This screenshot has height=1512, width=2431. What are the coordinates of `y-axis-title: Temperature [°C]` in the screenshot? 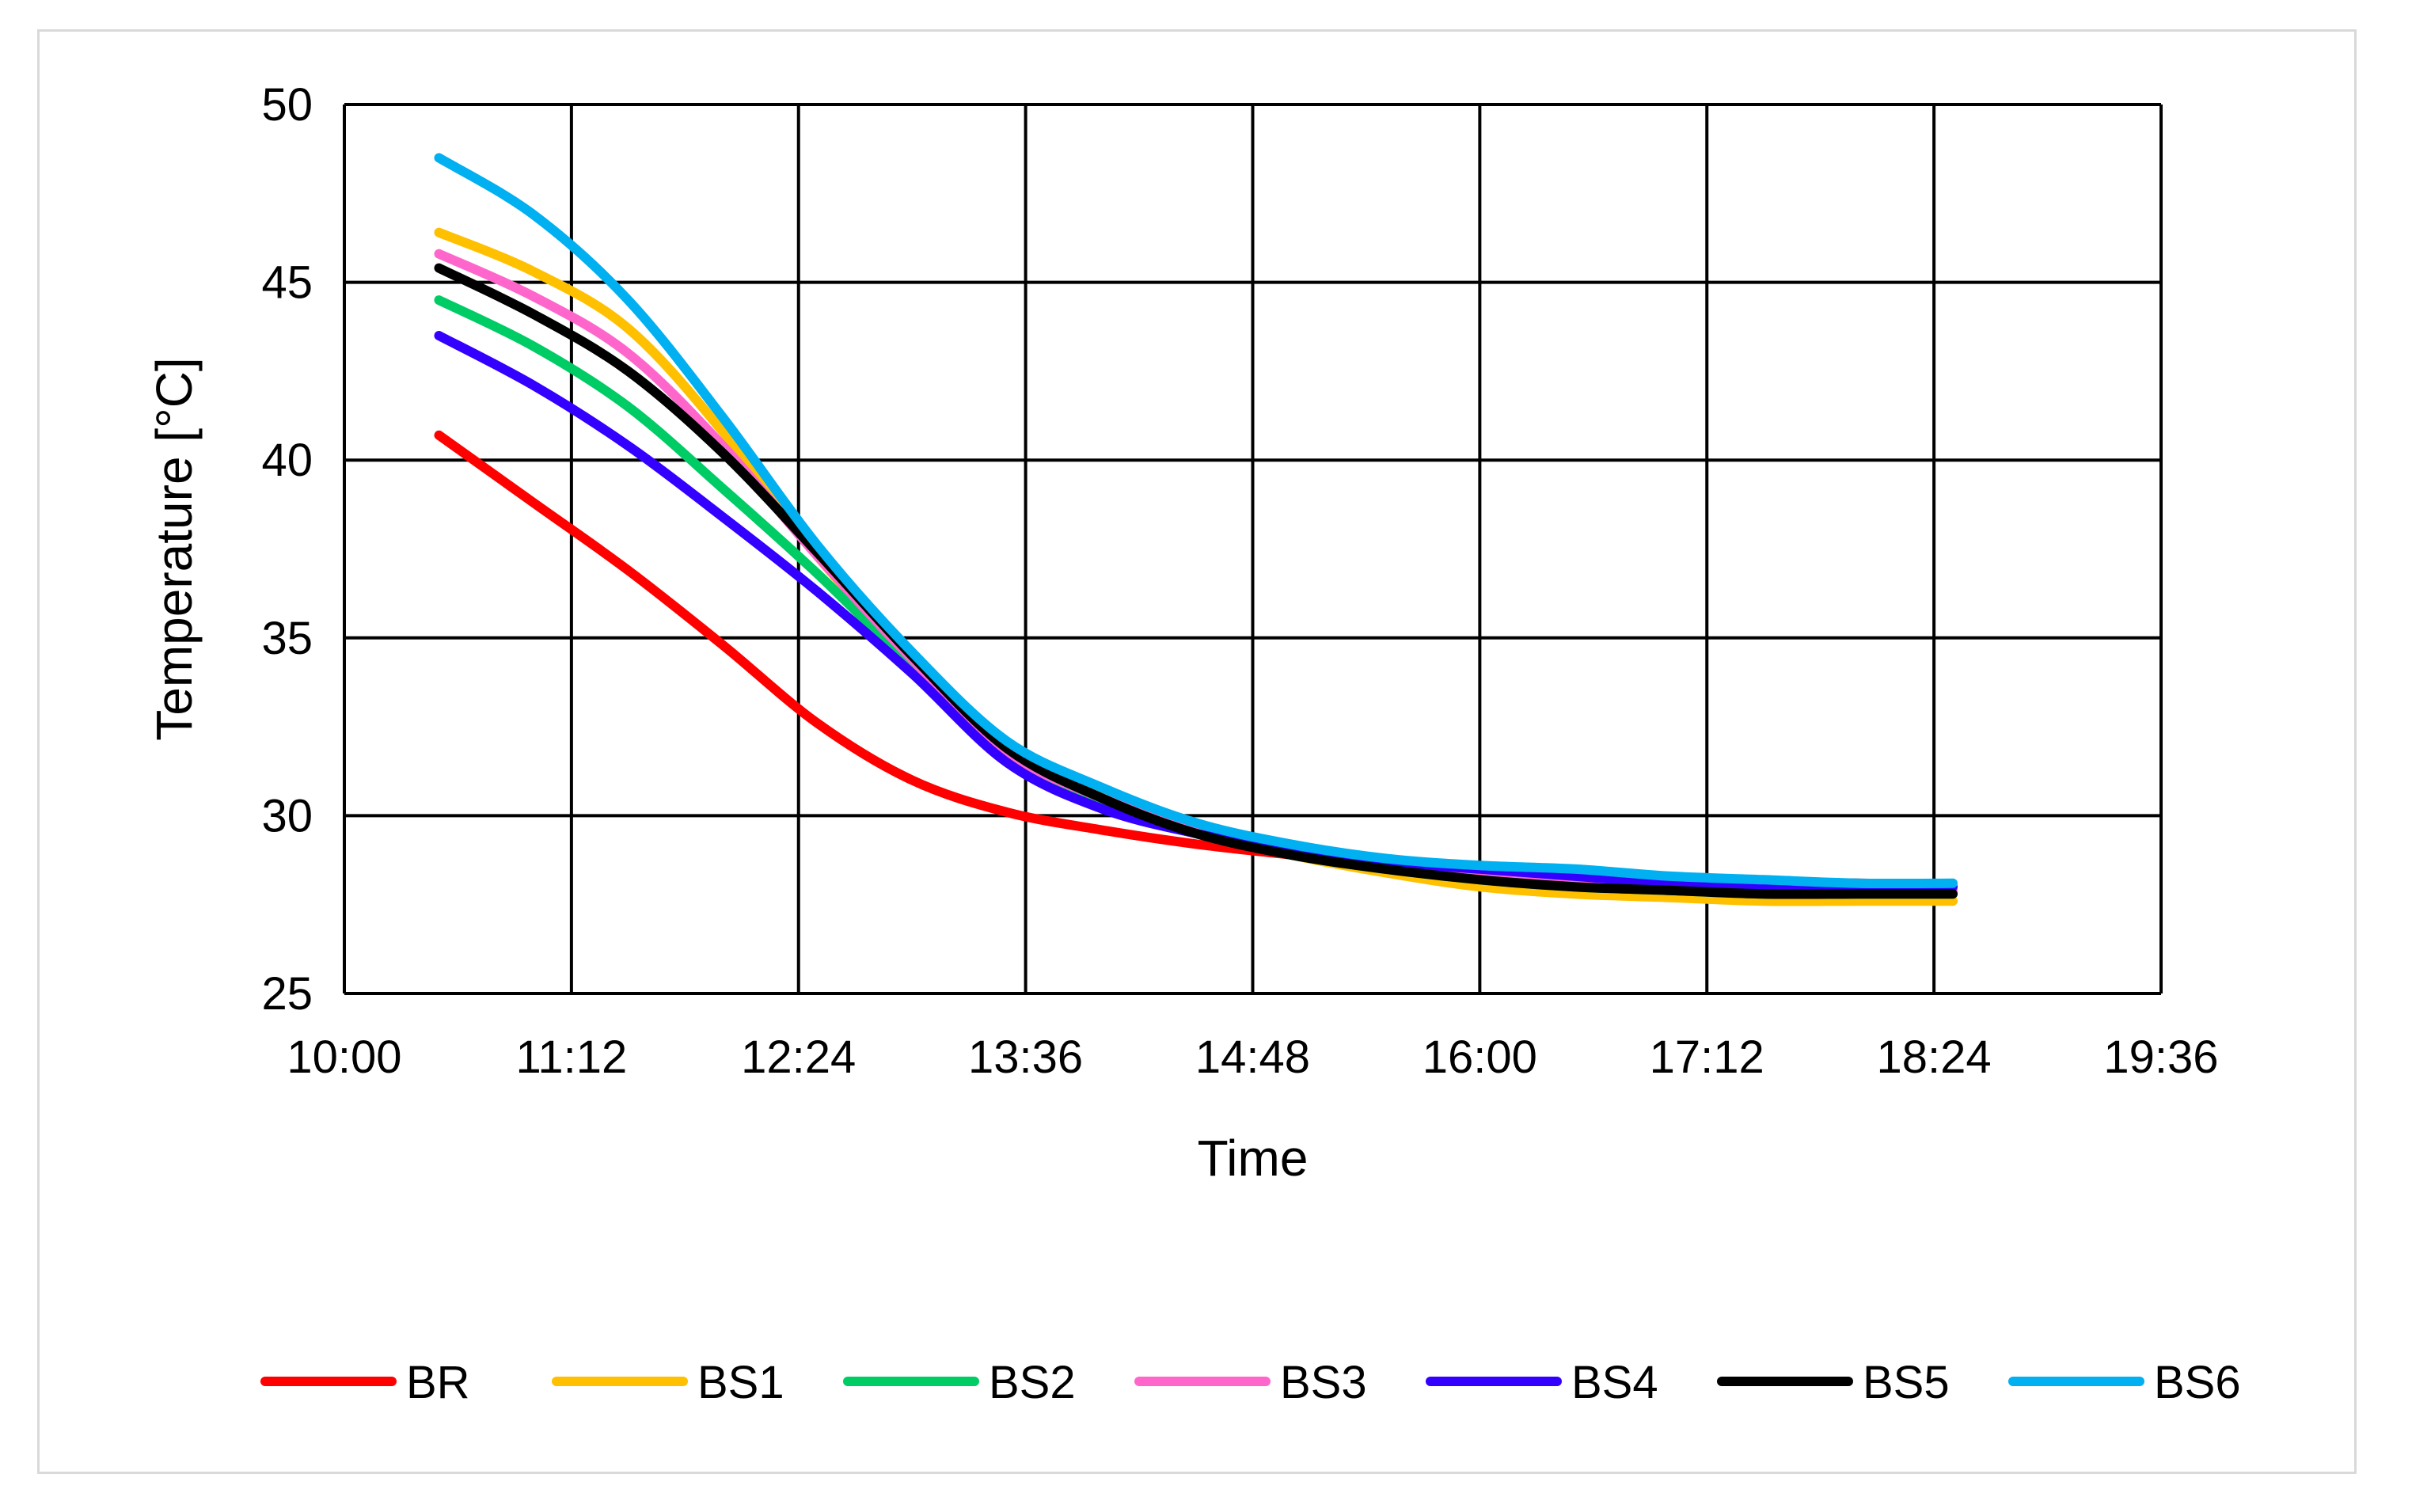 It's located at (174, 548).